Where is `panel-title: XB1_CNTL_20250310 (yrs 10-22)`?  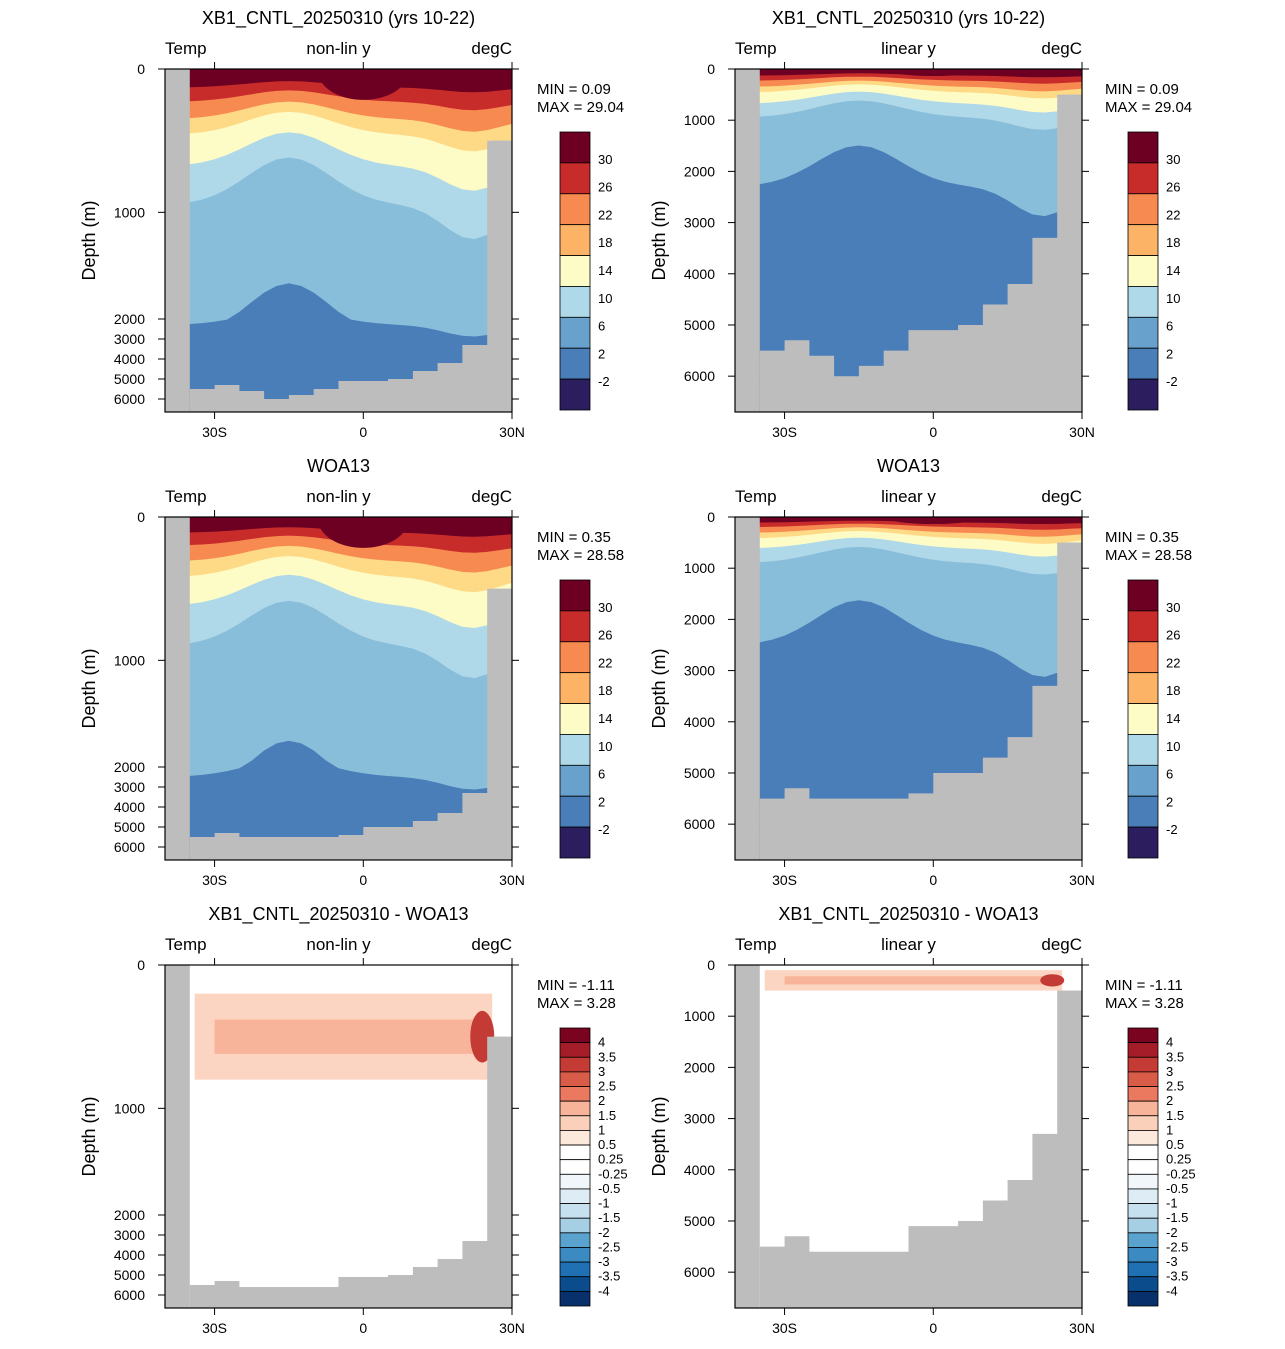
panel-title: XB1_CNTL_20250310 (yrs 10-22) is located at coordinates (908, 18).